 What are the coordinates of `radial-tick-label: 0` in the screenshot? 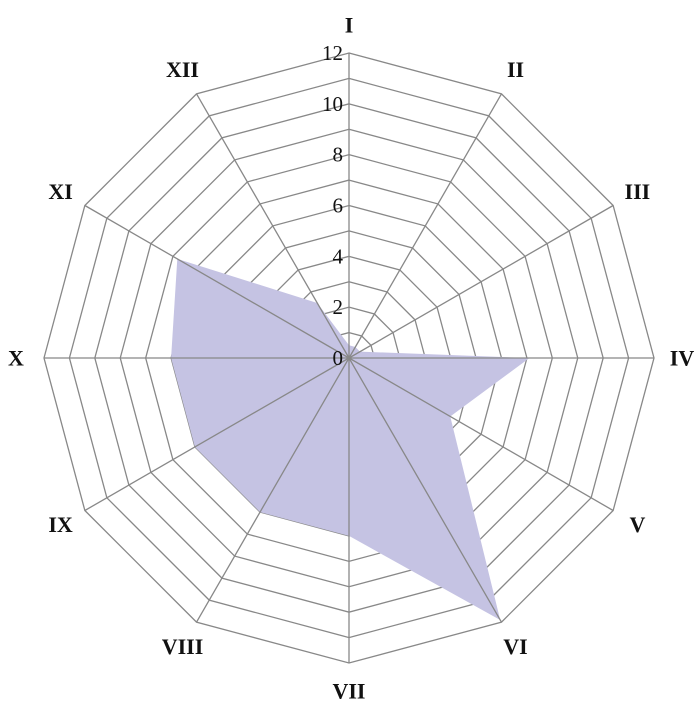 It's located at (338, 358).